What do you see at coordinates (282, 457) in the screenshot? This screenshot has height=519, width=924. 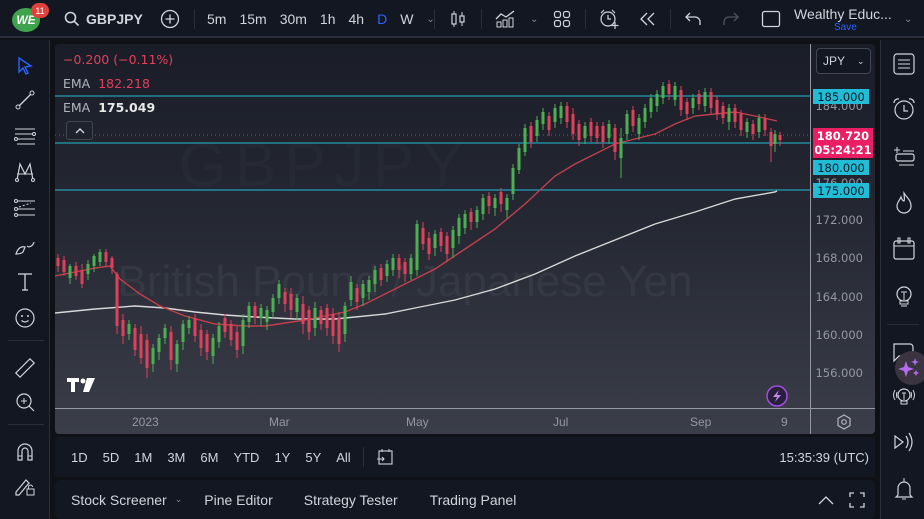 I see `range-1y: 1Y` at bounding box center [282, 457].